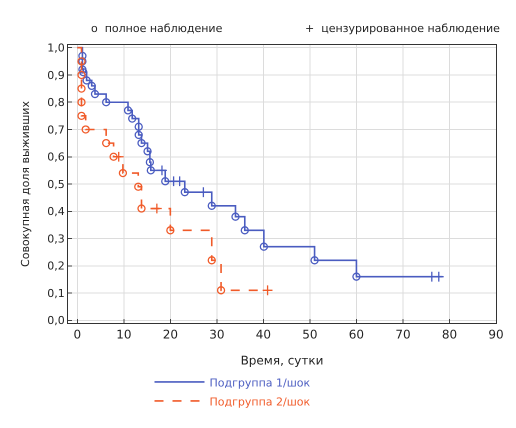 This screenshot has width=516, height=428. What do you see at coordinates (56, 103) in the screenshot?
I see `y-tick-label: 0,8` at bounding box center [56, 103].